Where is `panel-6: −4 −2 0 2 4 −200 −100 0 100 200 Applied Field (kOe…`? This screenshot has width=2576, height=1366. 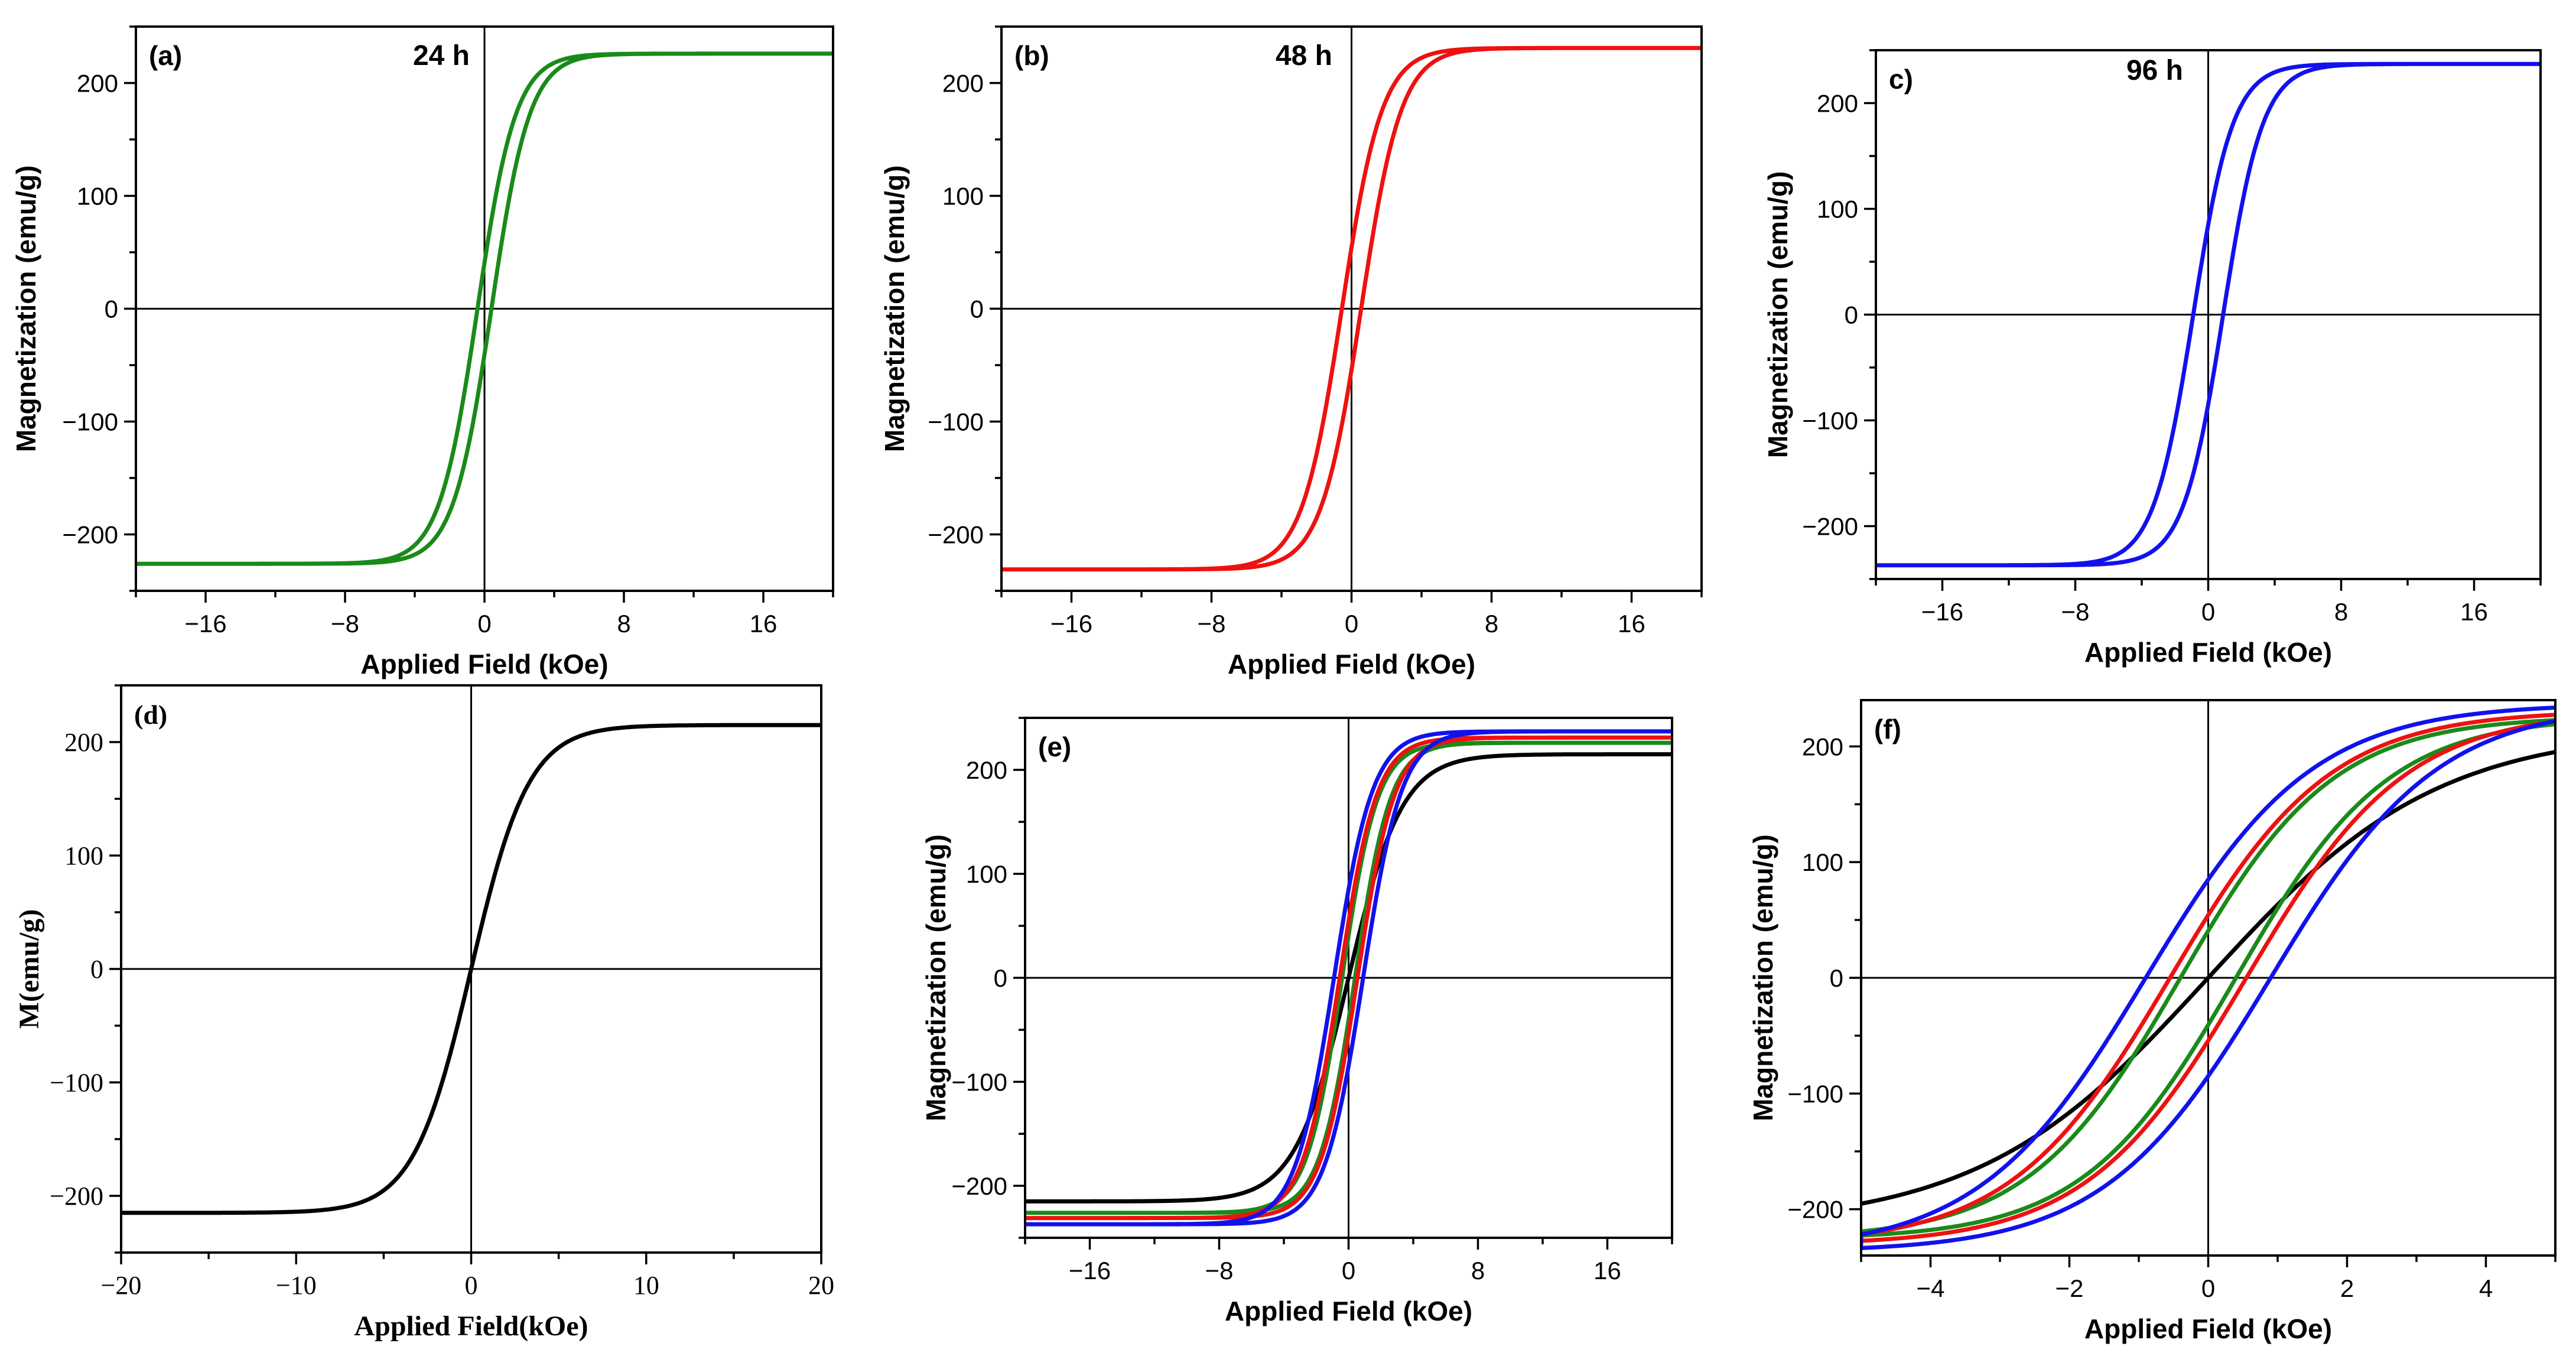 panel-6: −4 −2 0 2 4 −200 −100 0 100 200 Applied Field (kOe… is located at coordinates (2152, 1021).